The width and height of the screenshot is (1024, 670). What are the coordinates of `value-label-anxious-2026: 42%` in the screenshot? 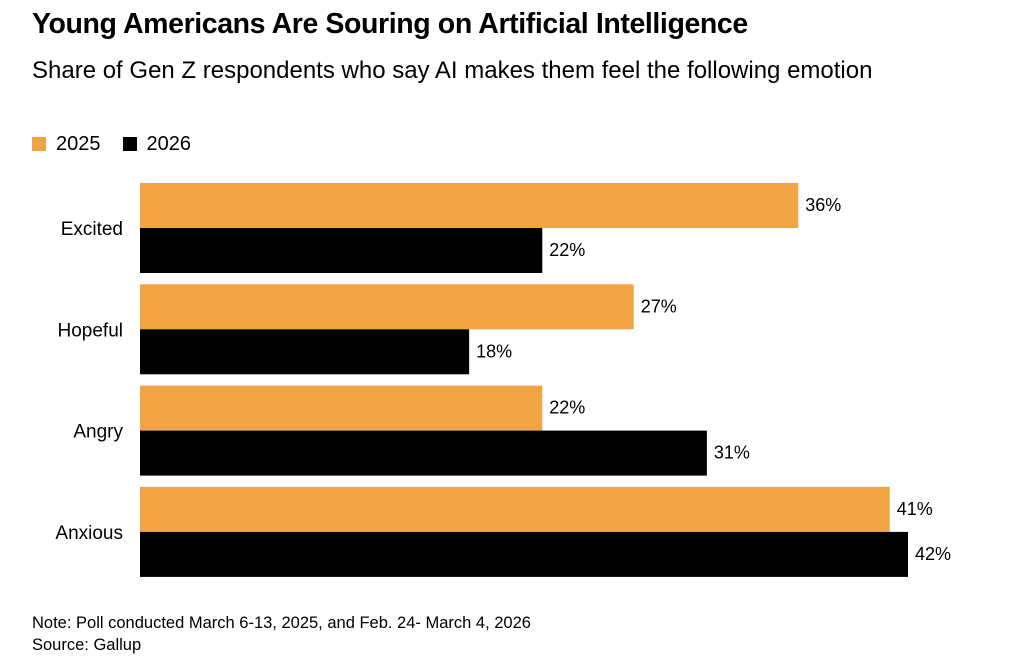 It's located at (933, 554).